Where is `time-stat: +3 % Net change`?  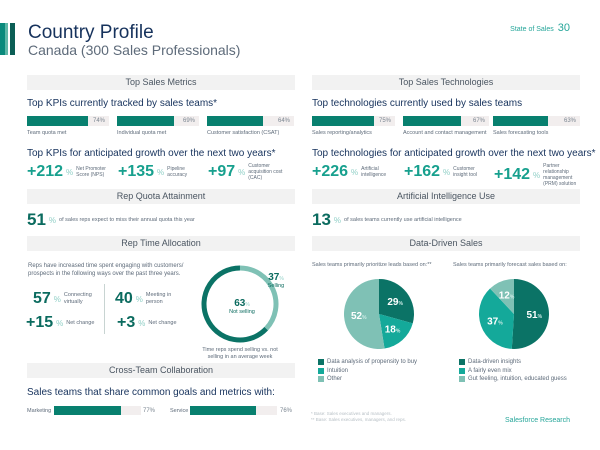 time-stat: +3 % Net change is located at coordinates (148, 323).